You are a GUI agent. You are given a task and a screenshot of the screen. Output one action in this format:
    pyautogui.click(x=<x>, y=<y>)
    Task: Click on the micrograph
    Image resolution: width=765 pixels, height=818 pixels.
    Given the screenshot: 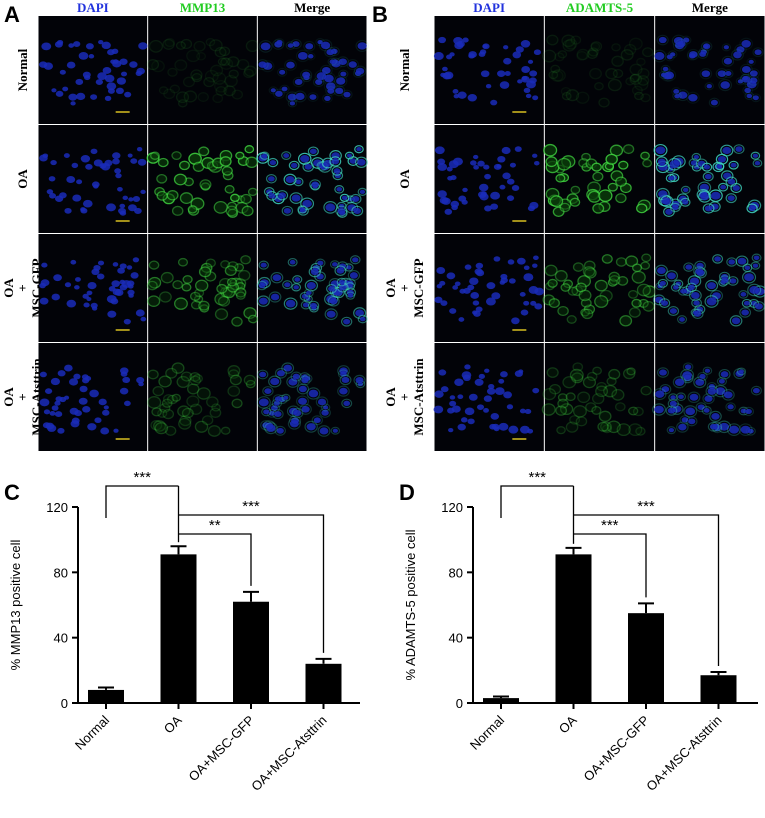 What is the action you would take?
    pyautogui.click(x=599, y=70)
    